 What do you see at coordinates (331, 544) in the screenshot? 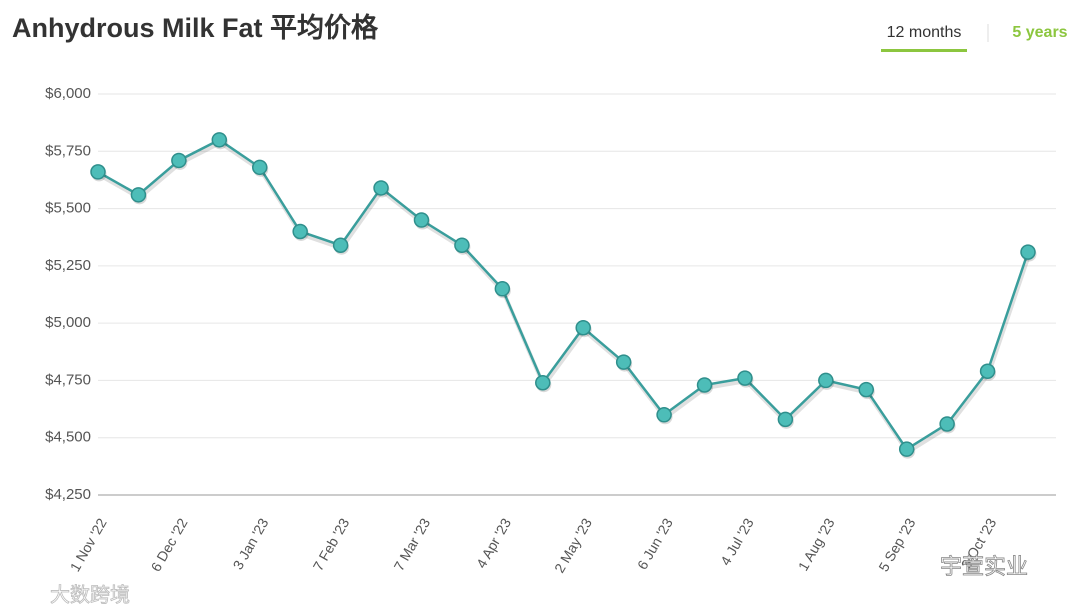
I see `x-tick-label: 7 Feb '23` at bounding box center [331, 544].